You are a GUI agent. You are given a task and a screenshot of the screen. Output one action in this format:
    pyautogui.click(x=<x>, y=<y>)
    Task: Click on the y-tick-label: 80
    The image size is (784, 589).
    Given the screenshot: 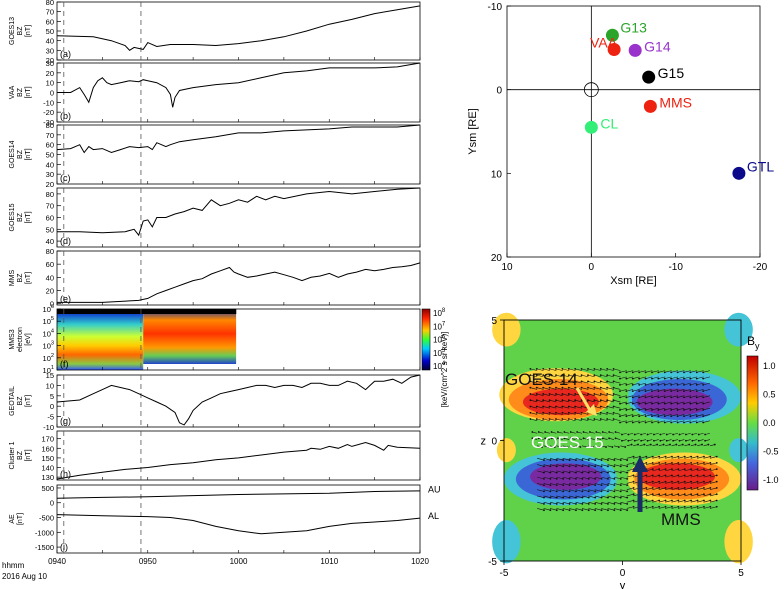 What is the action you would take?
    pyautogui.click(x=50, y=194)
    